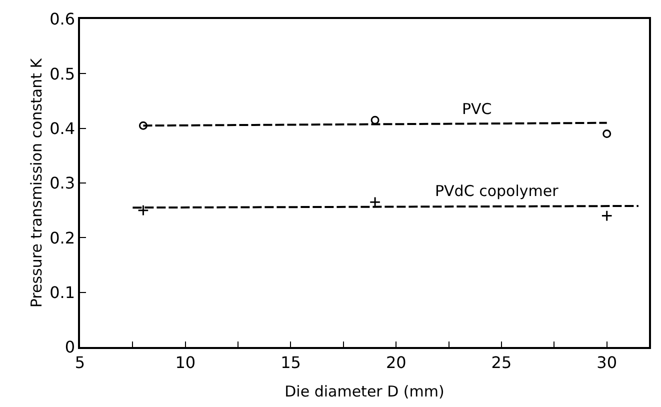 Image resolution: width=661 pixels, height=407 pixels. Describe the element at coordinates (63, 238) in the screenshot. I see `y-tick-label: 0.2` at that location.